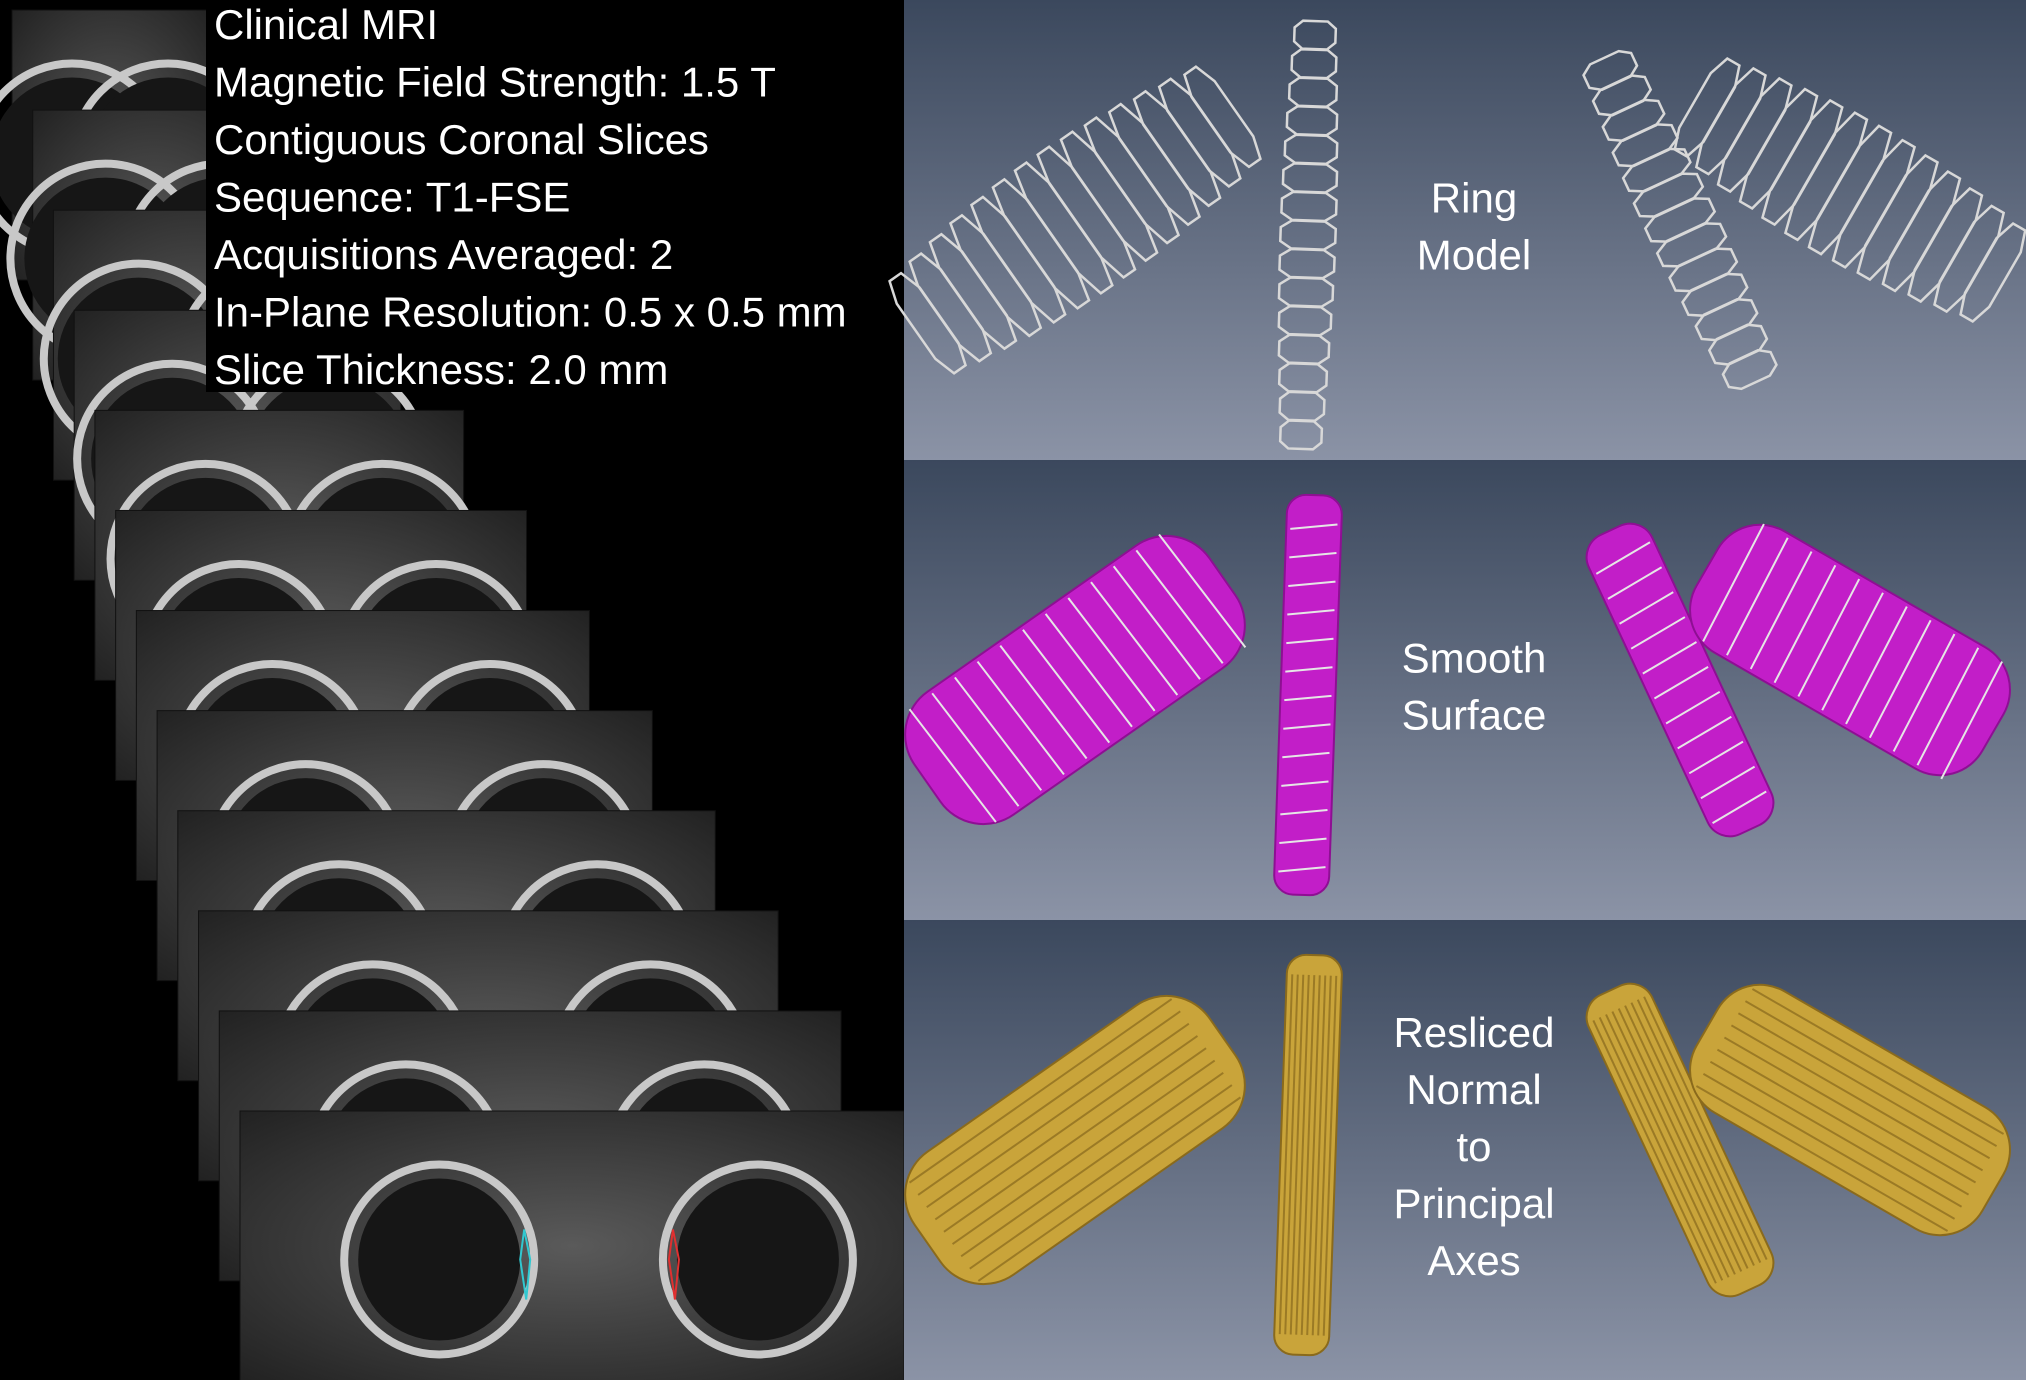 This screenshot has width=2026, height=1380. Describe the element at coordinates (1474, 255) in the screenshot. I see `panel-label: Model` at that location.